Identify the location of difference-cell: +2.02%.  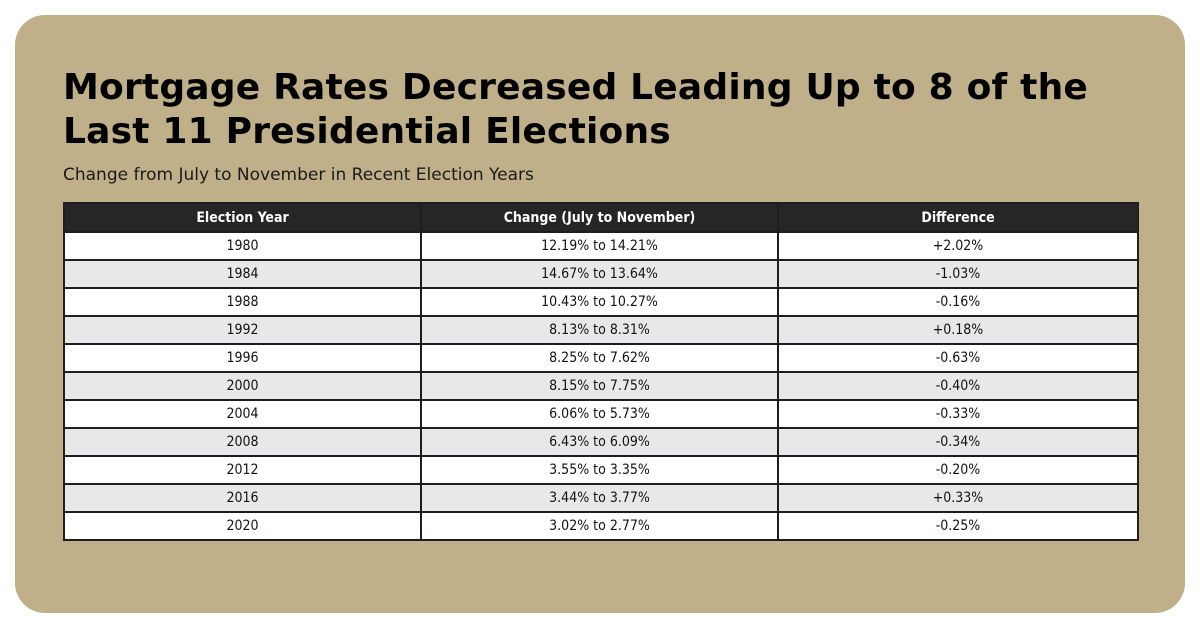
(958, 246).